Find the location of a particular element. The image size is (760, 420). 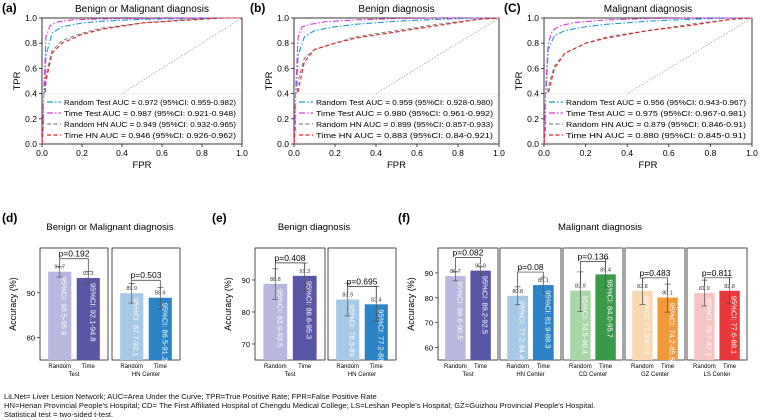

bar-value-label: 81.9 is located at coordinates (704, 289).